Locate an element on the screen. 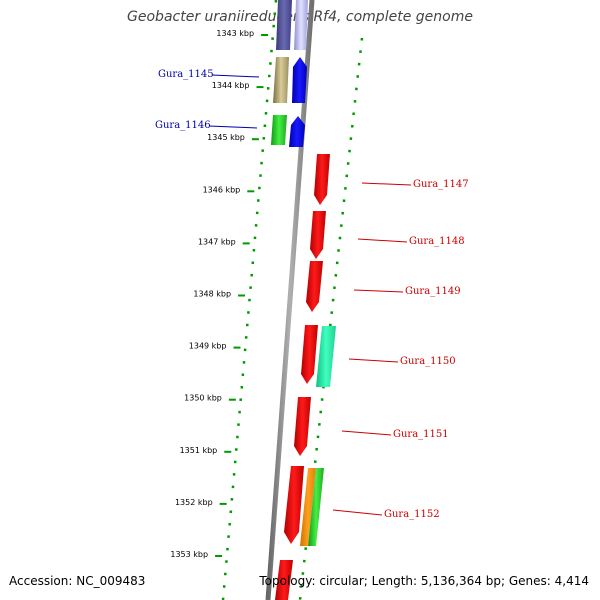  gene-feature-khaki is located at coordinates (281, 80).